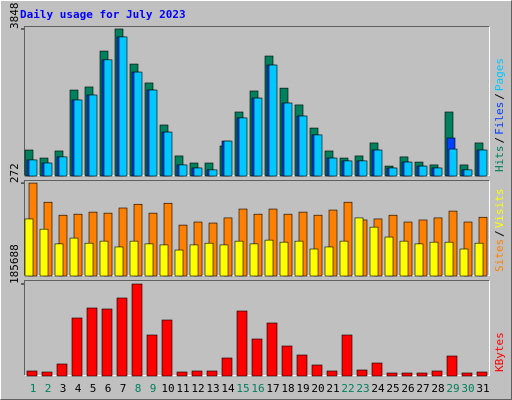 The height and width of the screenshot is (400, 512). Describe the element at coordinates (467, 388) in the screenshot. I see `x-tick-label: 30` at that location.